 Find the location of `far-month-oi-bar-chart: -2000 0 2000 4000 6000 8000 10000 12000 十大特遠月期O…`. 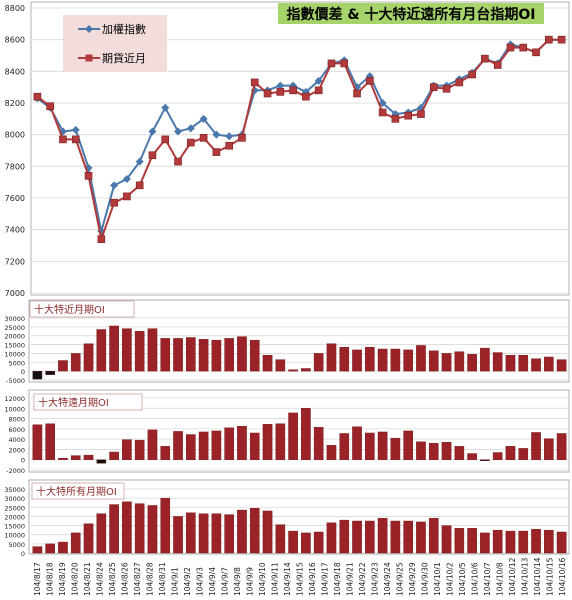

far-month-oi-bar-chart: -2000 0 2000 4000 6000 8000 10000 12000 十大特遠月期O… is located at coordinates (287, 432).